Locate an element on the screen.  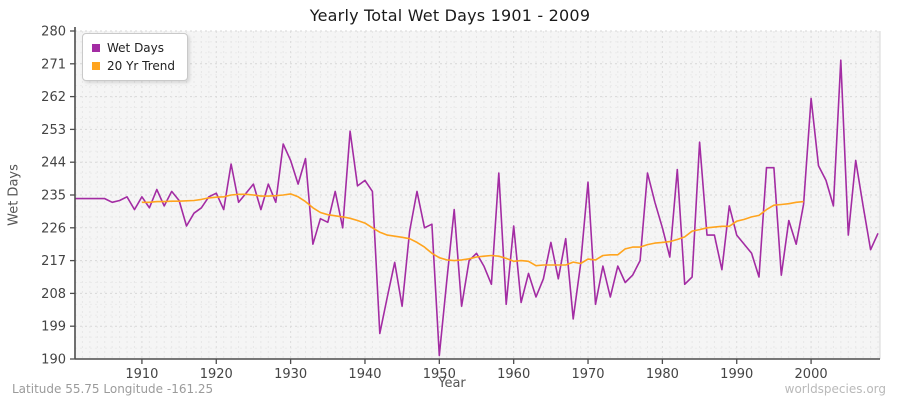
trend-line is located at coordinates (472, 230).